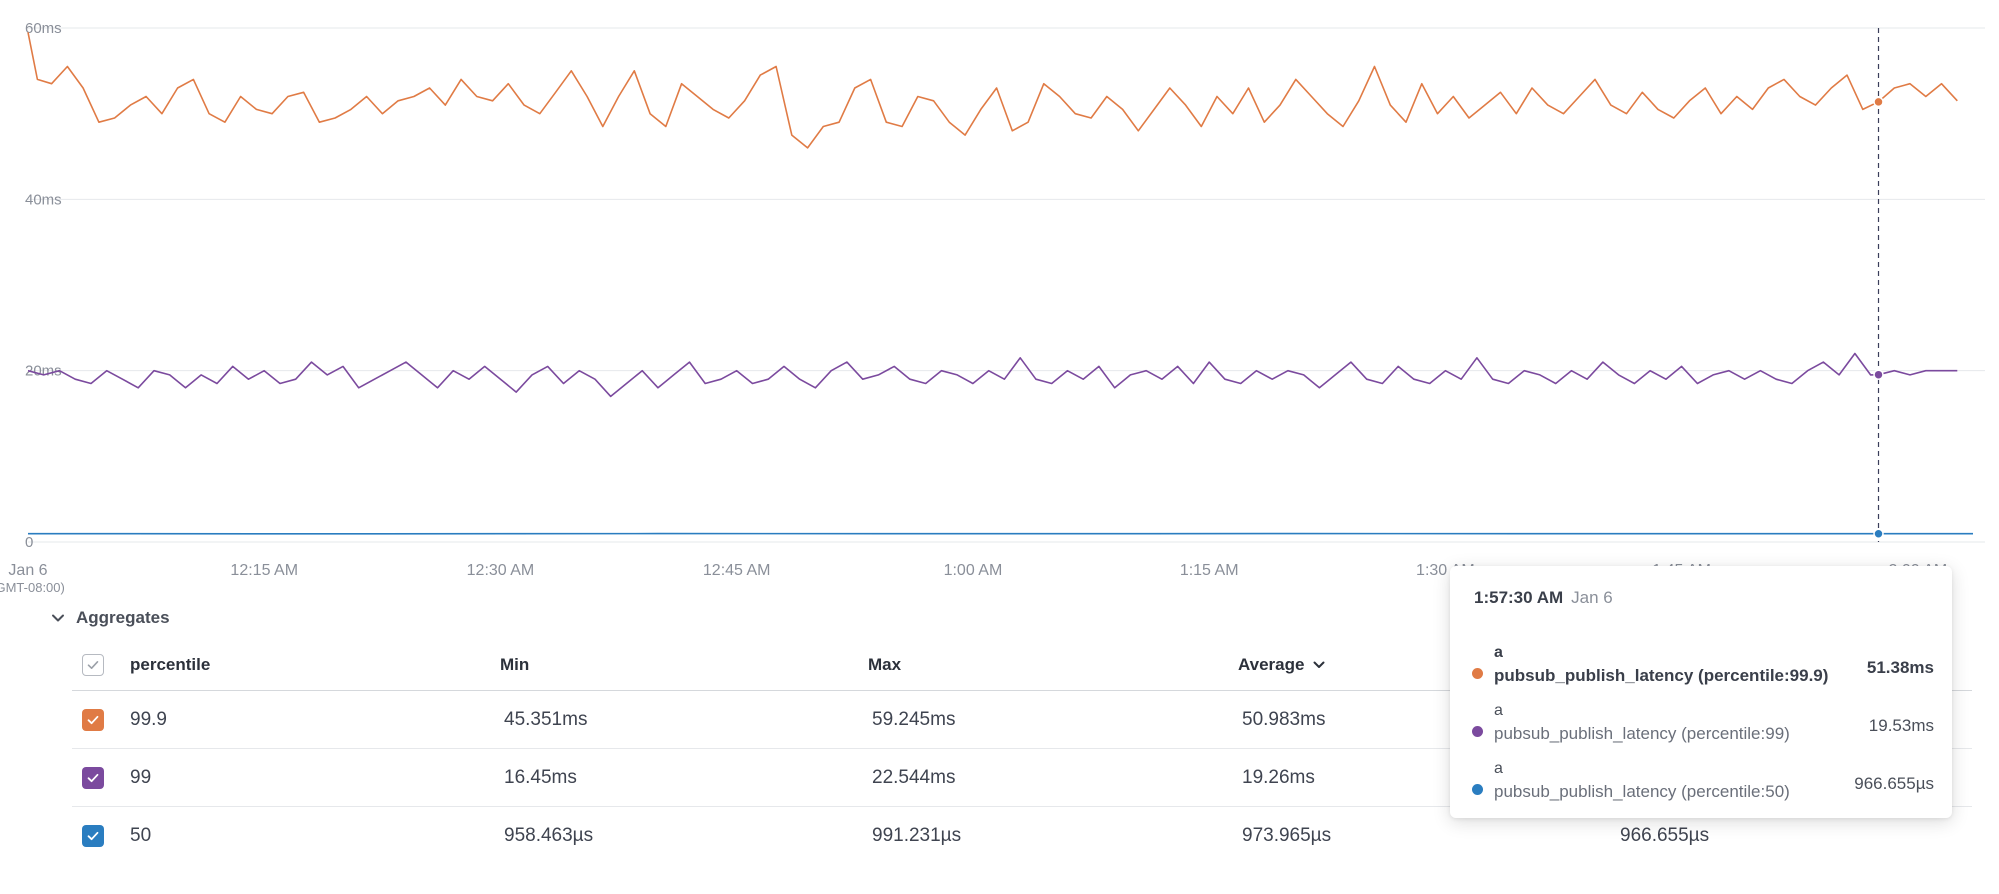 The image size is (1999, 894). What do you see at coordinates (43, 199) in the screenshot?
I see `y-tick-label: 40ms` at bounding box center [43, 199].